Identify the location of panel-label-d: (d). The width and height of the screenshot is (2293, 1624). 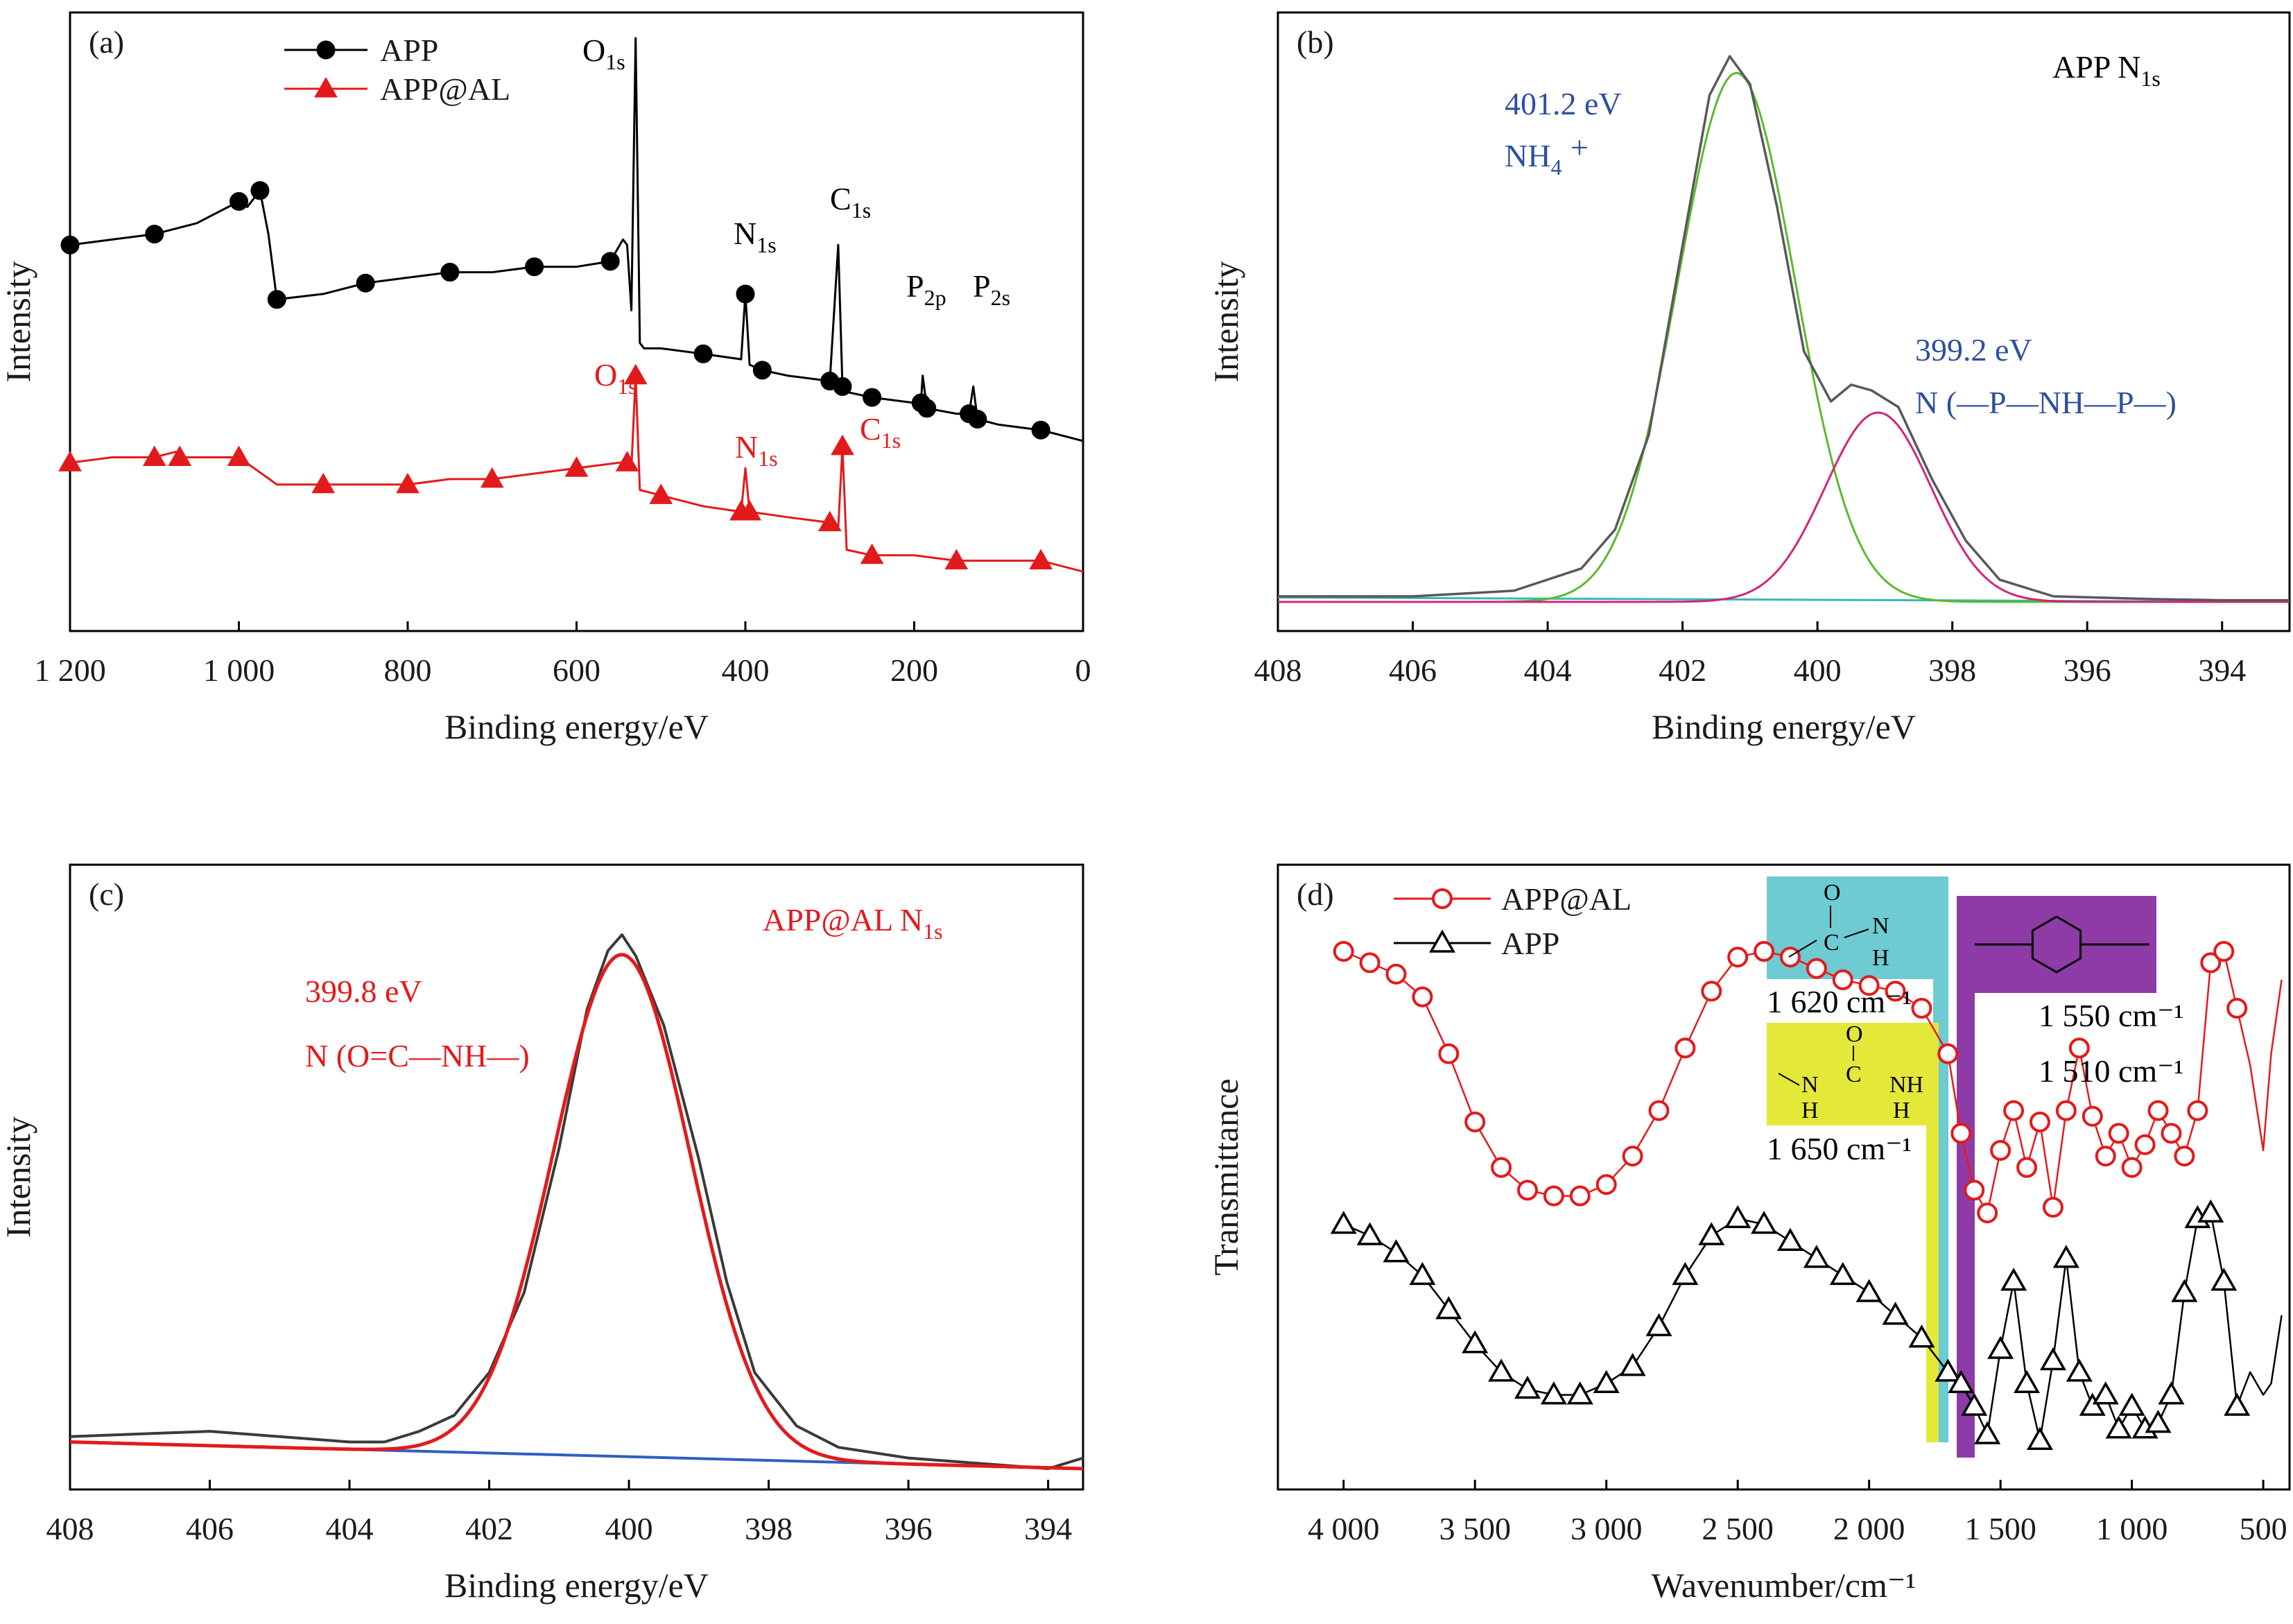
(1315, 894).